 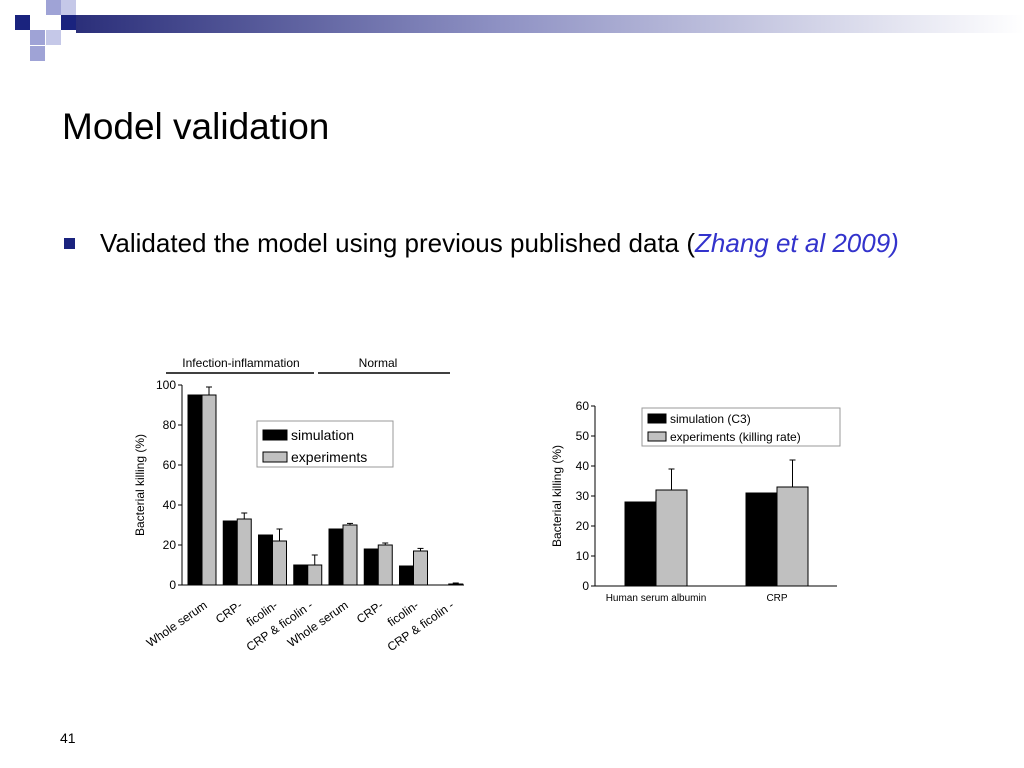 What do you see at coordinates (583, 496) in the screenshot?
I see `y-tick-label: 30` at bounding box center [583, 496].